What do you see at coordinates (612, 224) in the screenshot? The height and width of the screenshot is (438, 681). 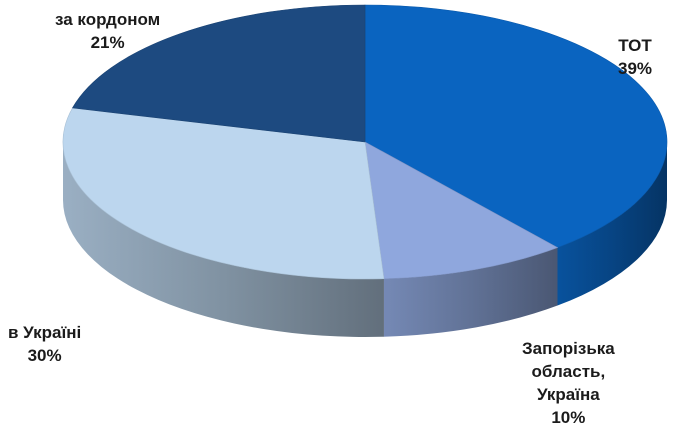 I see `pie-side-тот` at bounding box center [612, 224].